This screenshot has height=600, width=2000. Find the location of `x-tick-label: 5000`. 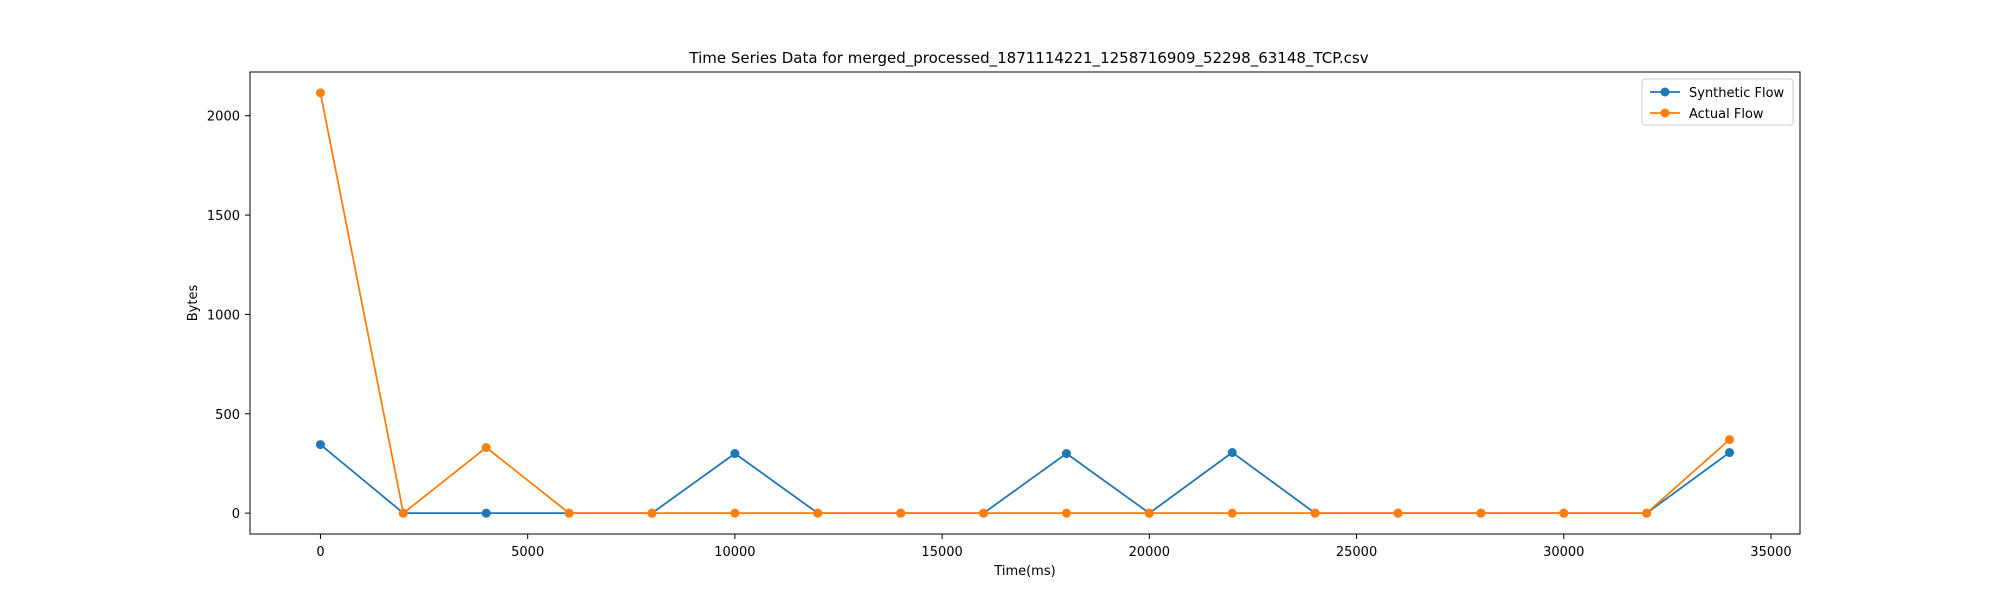

x-tick-label: 5000 is located at coordinates (527, 552).